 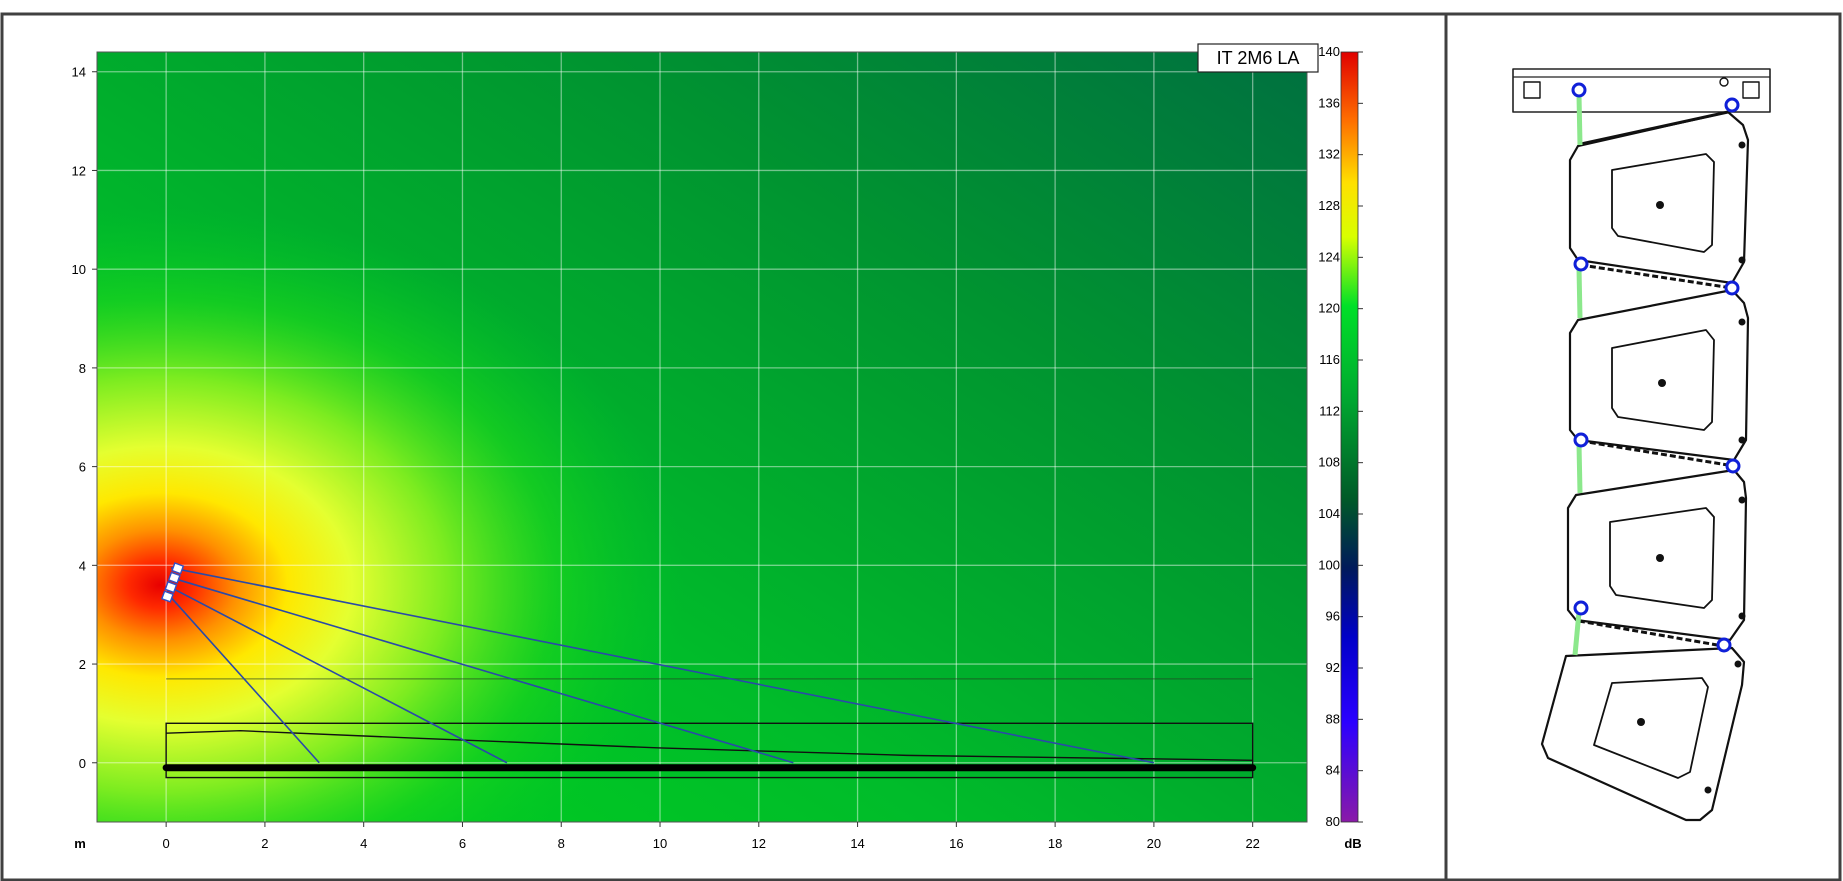 What do you see at coordinates (1154, 843) in the screenshot?
I see `x-tick-label: 20` at bounding box center [1154, 843].